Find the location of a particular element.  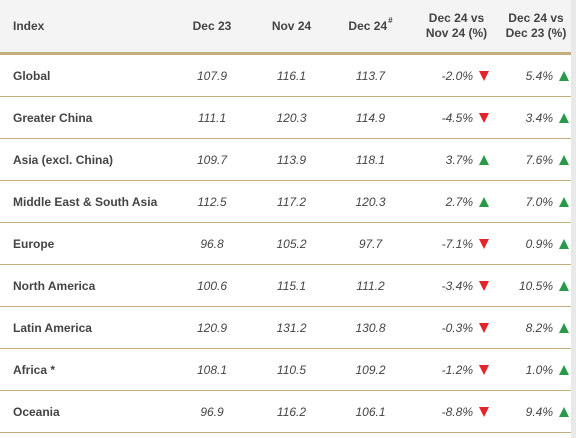

row-mom-value: -2.0% is located at coordinates (457, 75).